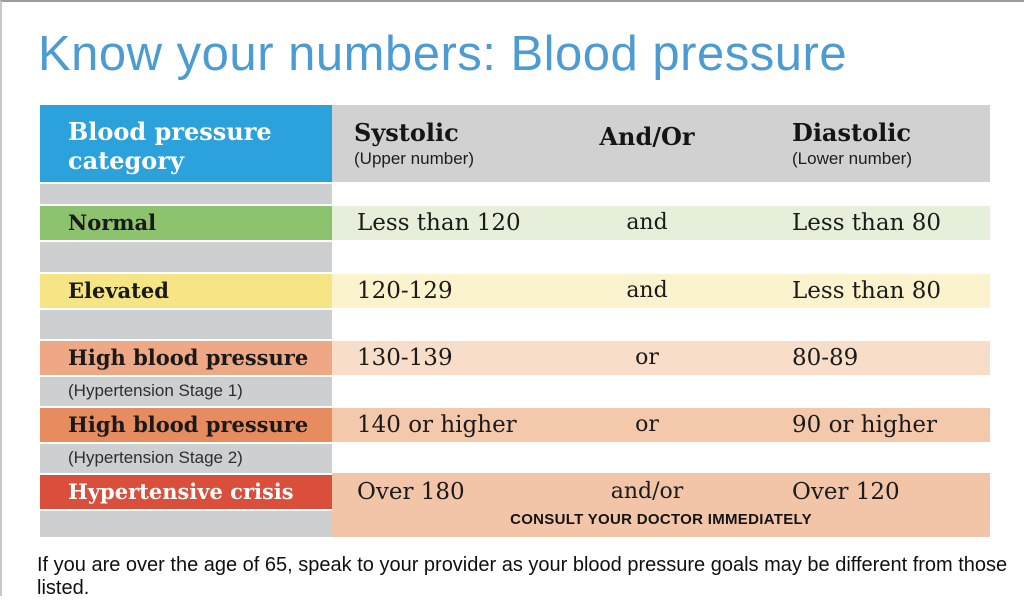 This screenshot has width=1024, height=600. What do you see at coordinates (443, 54) in the screenshot?
I see `page-title: Know your numbers: Blood pressure` at bounding box center [443, 54].